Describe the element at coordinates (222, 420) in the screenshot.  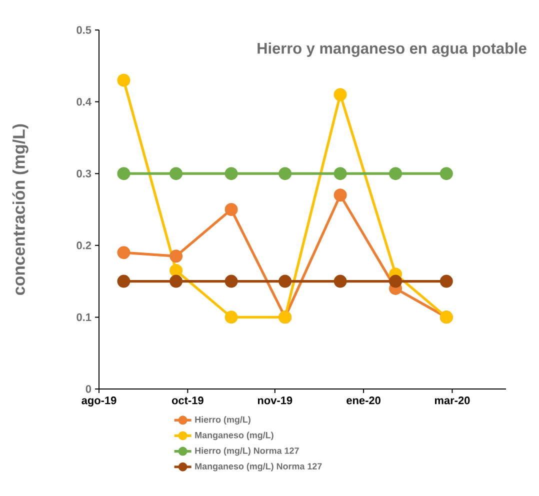
I see `legend-label: Hierro (mg/L)` at that location.